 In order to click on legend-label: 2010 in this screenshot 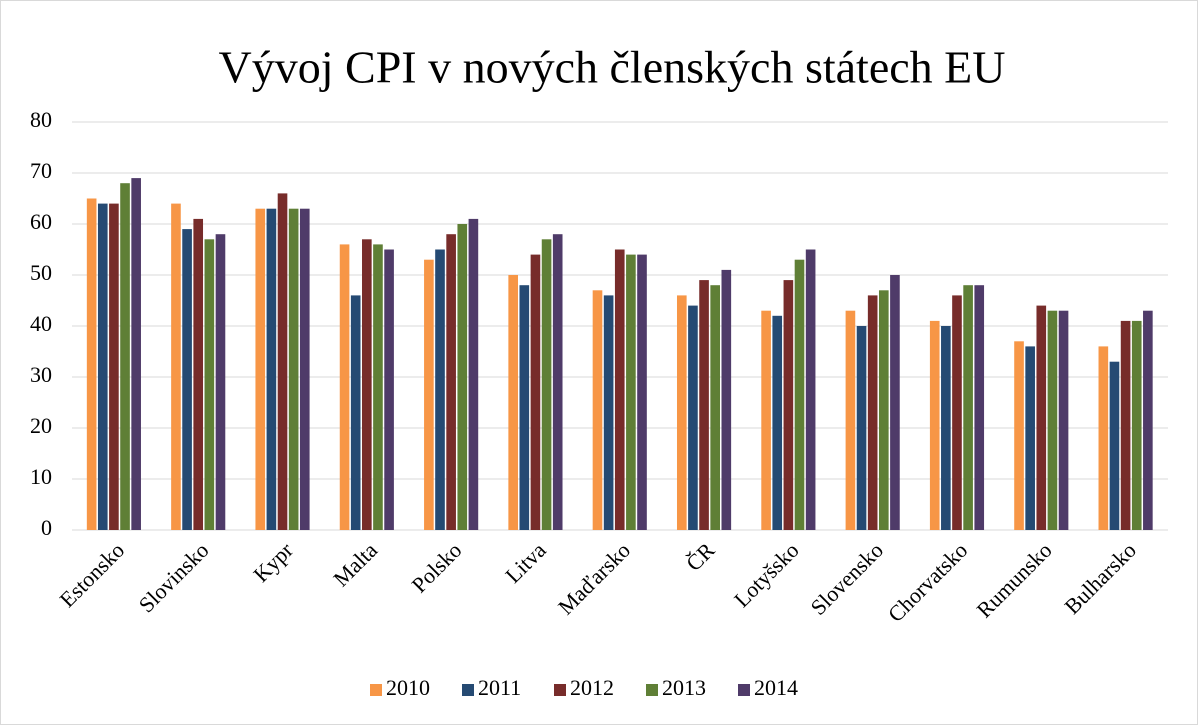, I will do `click(408, 687)`.